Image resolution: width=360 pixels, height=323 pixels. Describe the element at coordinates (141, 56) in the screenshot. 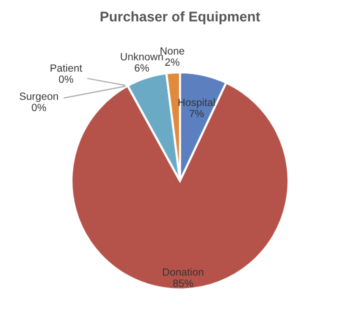

I see `slice-label: Unknown` at that location.